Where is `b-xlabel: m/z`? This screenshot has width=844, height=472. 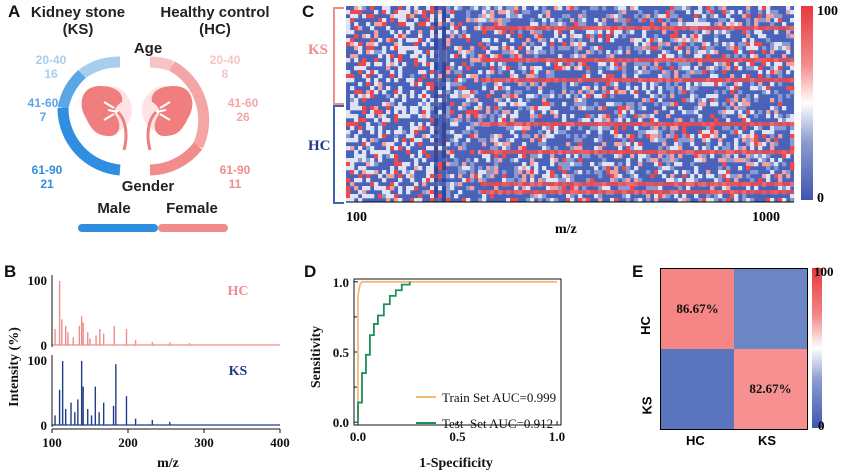 b-xlabel: m/z is located at coordinates (168, 463).